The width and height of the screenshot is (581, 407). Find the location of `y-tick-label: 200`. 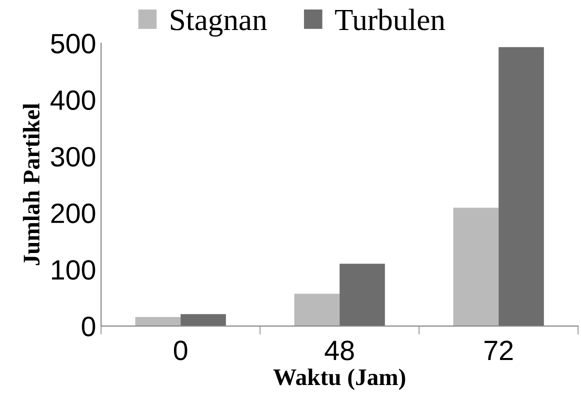

y-tick-label: 200 is located at coordinates (73, 214).